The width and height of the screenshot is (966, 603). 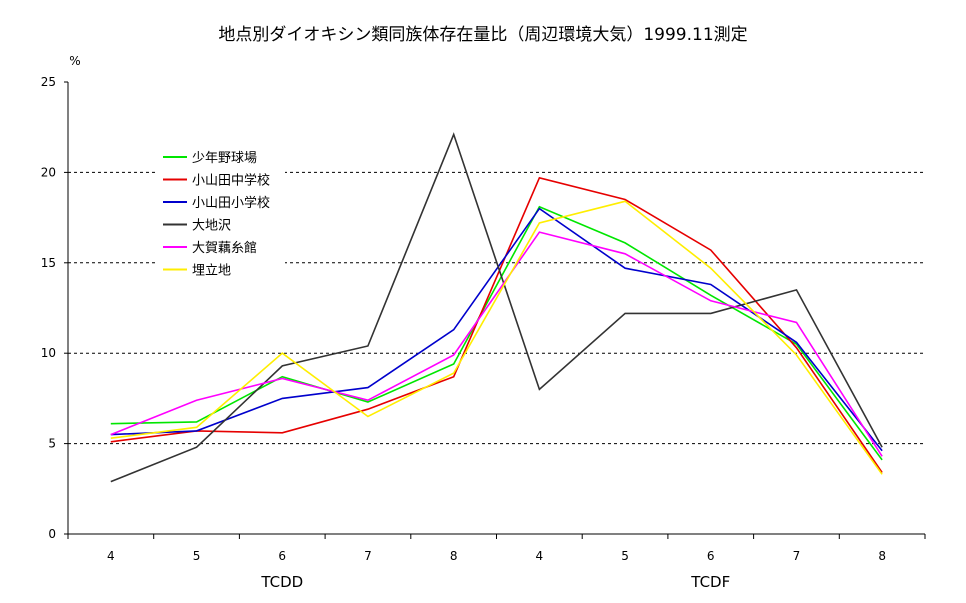 What do you see at coordinates (211, 226) in the screenshot?
I see `legend-label: 大地沢` at bounding box center [211, 226].